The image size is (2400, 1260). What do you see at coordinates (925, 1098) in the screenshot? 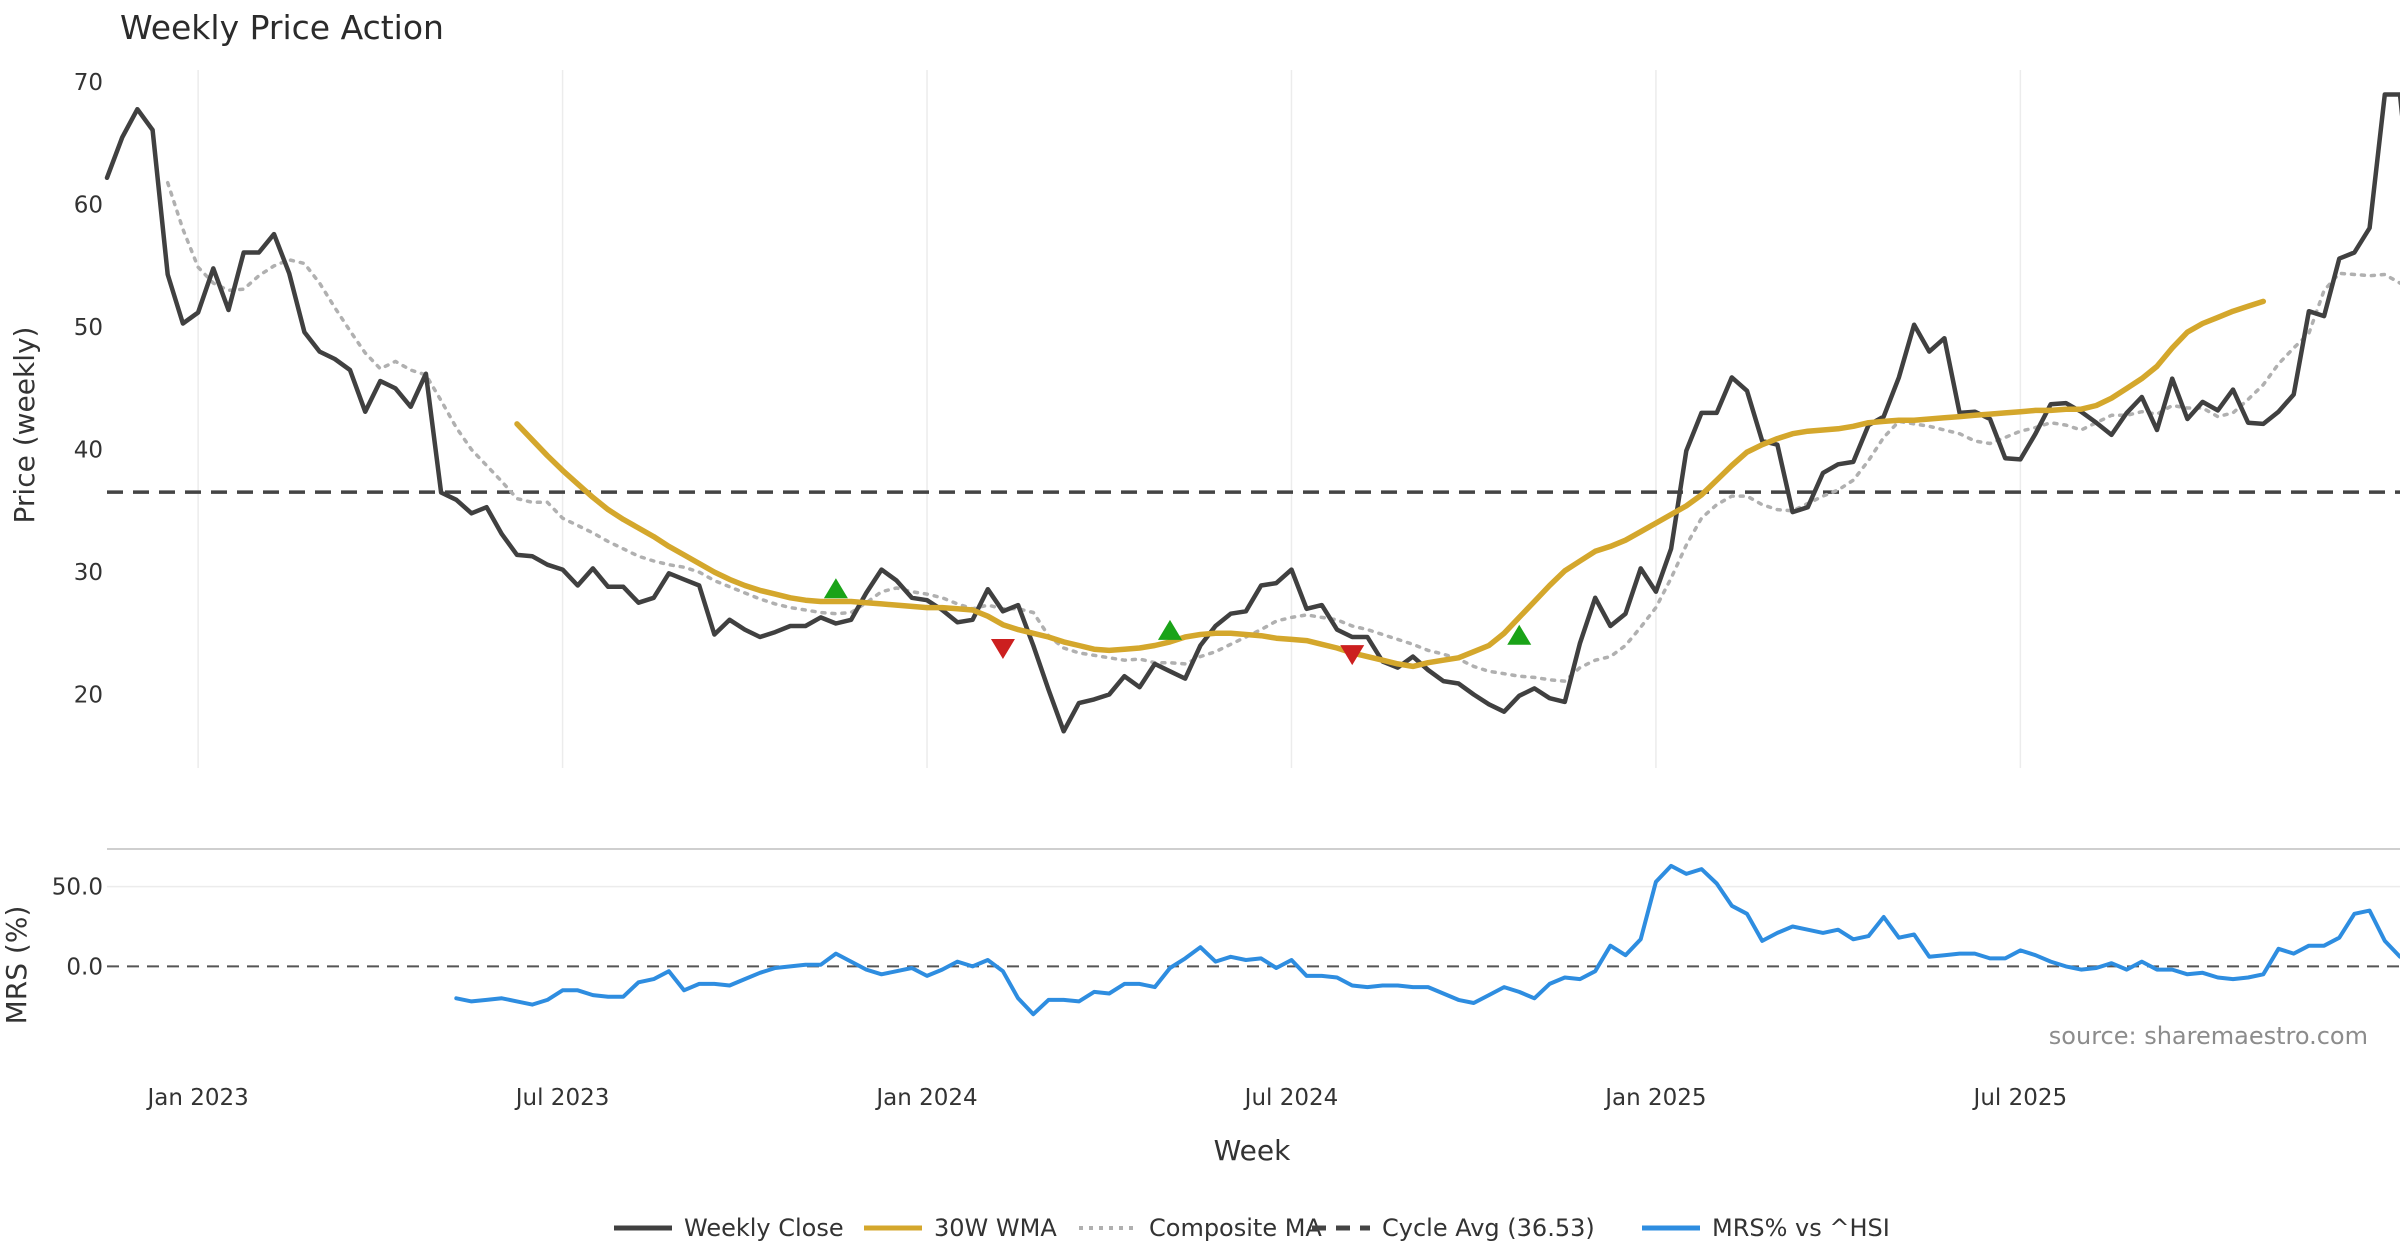
I see `x-tick-label: Jan 2024` at bounding box center [925, 1098].